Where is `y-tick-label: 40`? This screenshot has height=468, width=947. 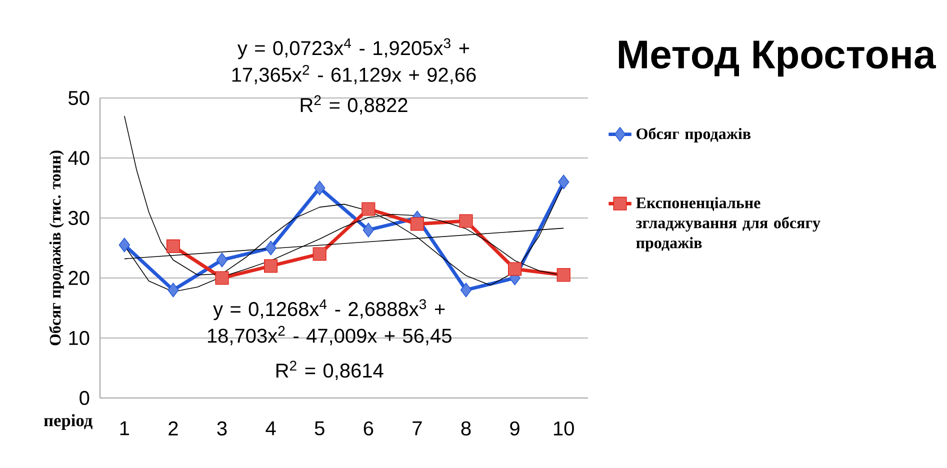 y-tick-label: 40 is located at coordinates (79, 158).